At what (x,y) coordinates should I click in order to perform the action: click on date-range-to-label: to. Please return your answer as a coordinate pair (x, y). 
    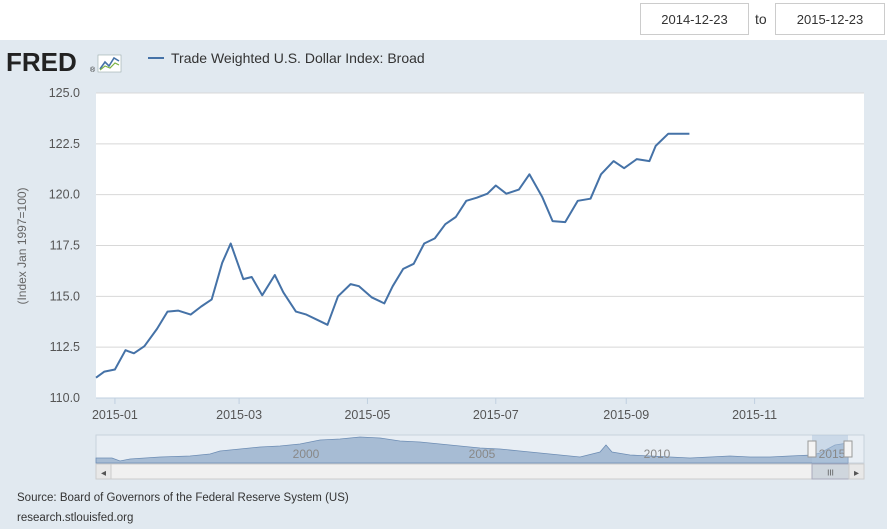
    Looking at the image, I should click on (761, 19).